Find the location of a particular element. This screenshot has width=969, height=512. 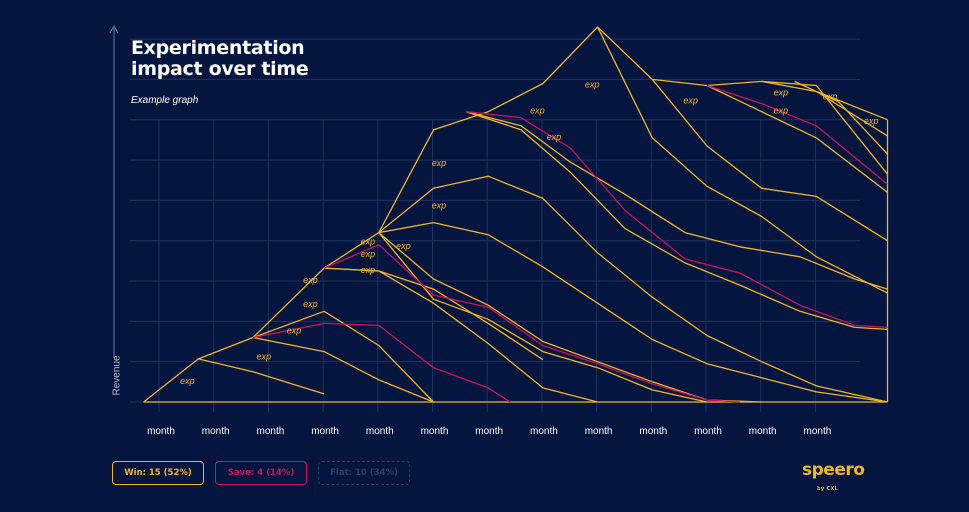

chart-title: Experimentation impact over time is located at coordinates (220, 58).